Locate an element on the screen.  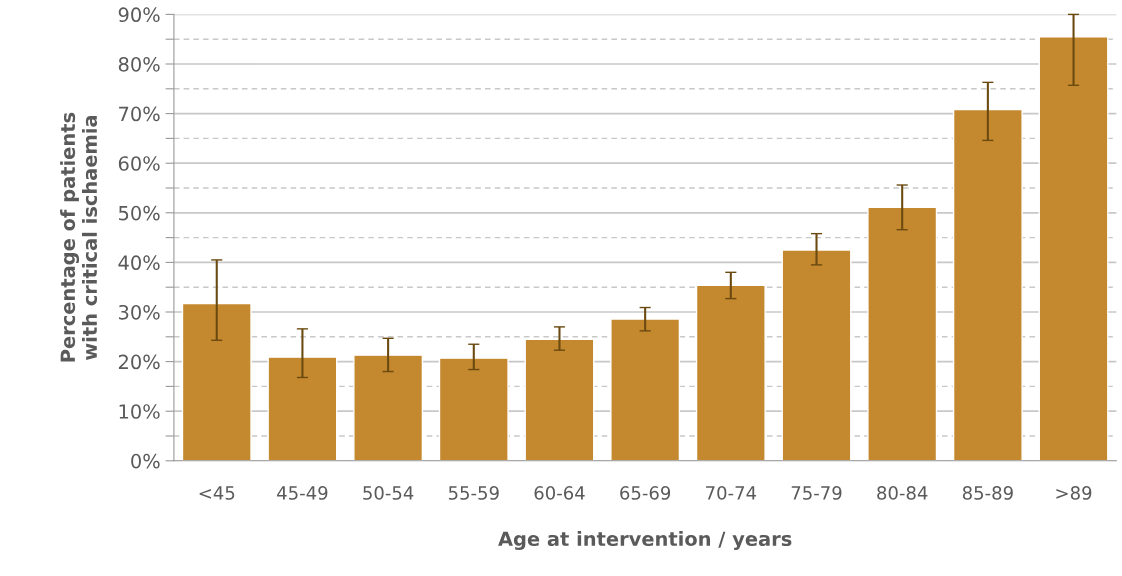
y-tick-label: 20% is located at coordinates (139, 362).